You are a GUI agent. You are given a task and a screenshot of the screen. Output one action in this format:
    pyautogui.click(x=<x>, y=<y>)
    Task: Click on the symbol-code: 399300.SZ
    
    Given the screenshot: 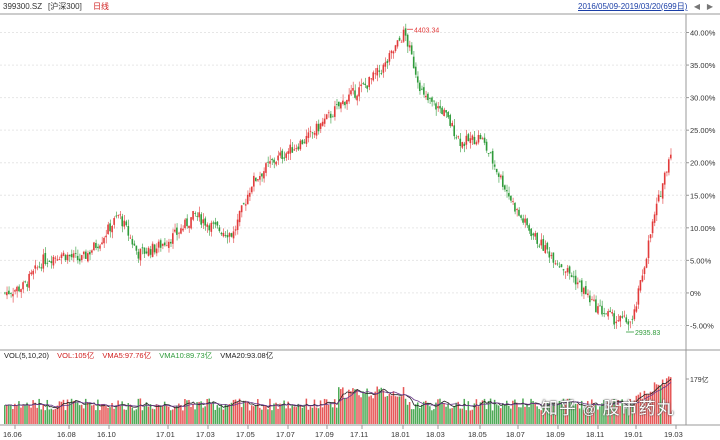 What is the action you would take?
    pyautogui.click(x=23, y=6)
    